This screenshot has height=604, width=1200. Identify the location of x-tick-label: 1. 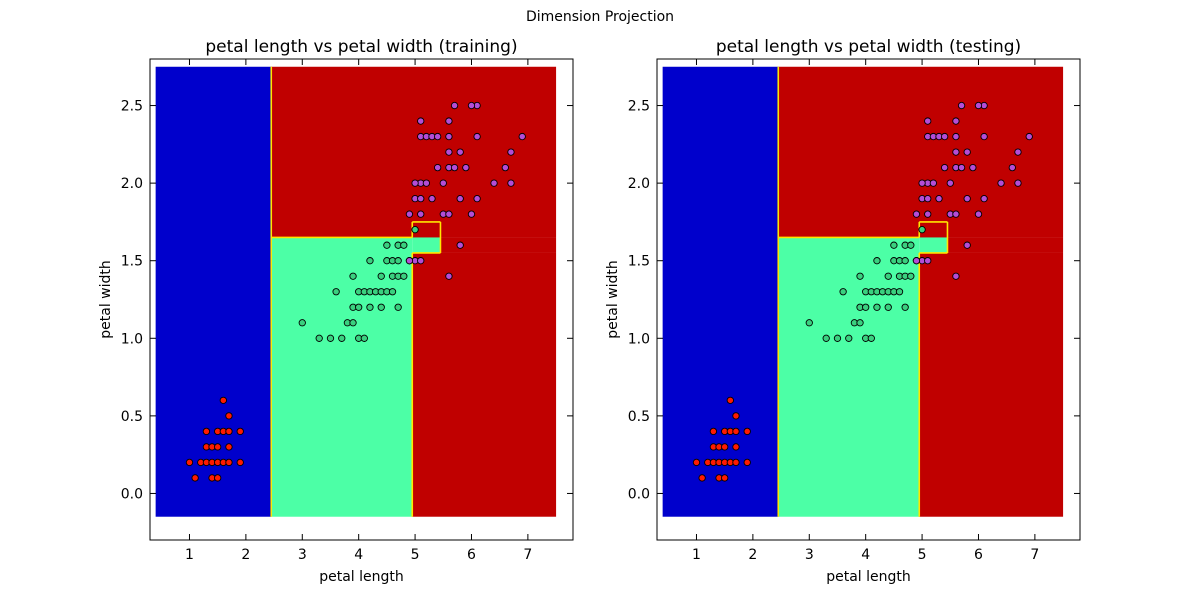
(696, 555).